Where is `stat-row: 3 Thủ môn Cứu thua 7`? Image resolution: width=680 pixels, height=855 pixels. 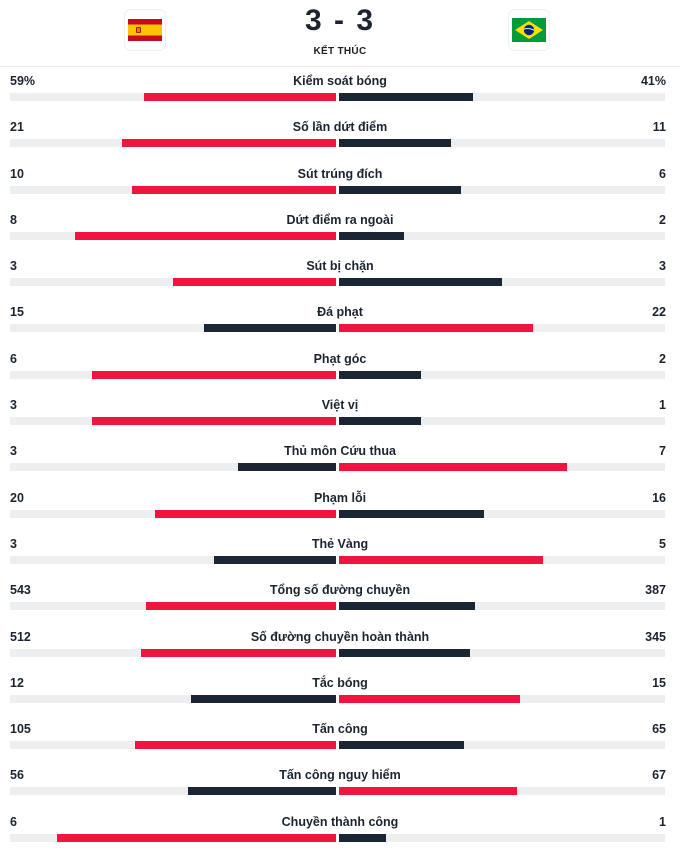 stat-row: 3 Thủ môn Cứu thua 7 is located at coordinates (340, 460).